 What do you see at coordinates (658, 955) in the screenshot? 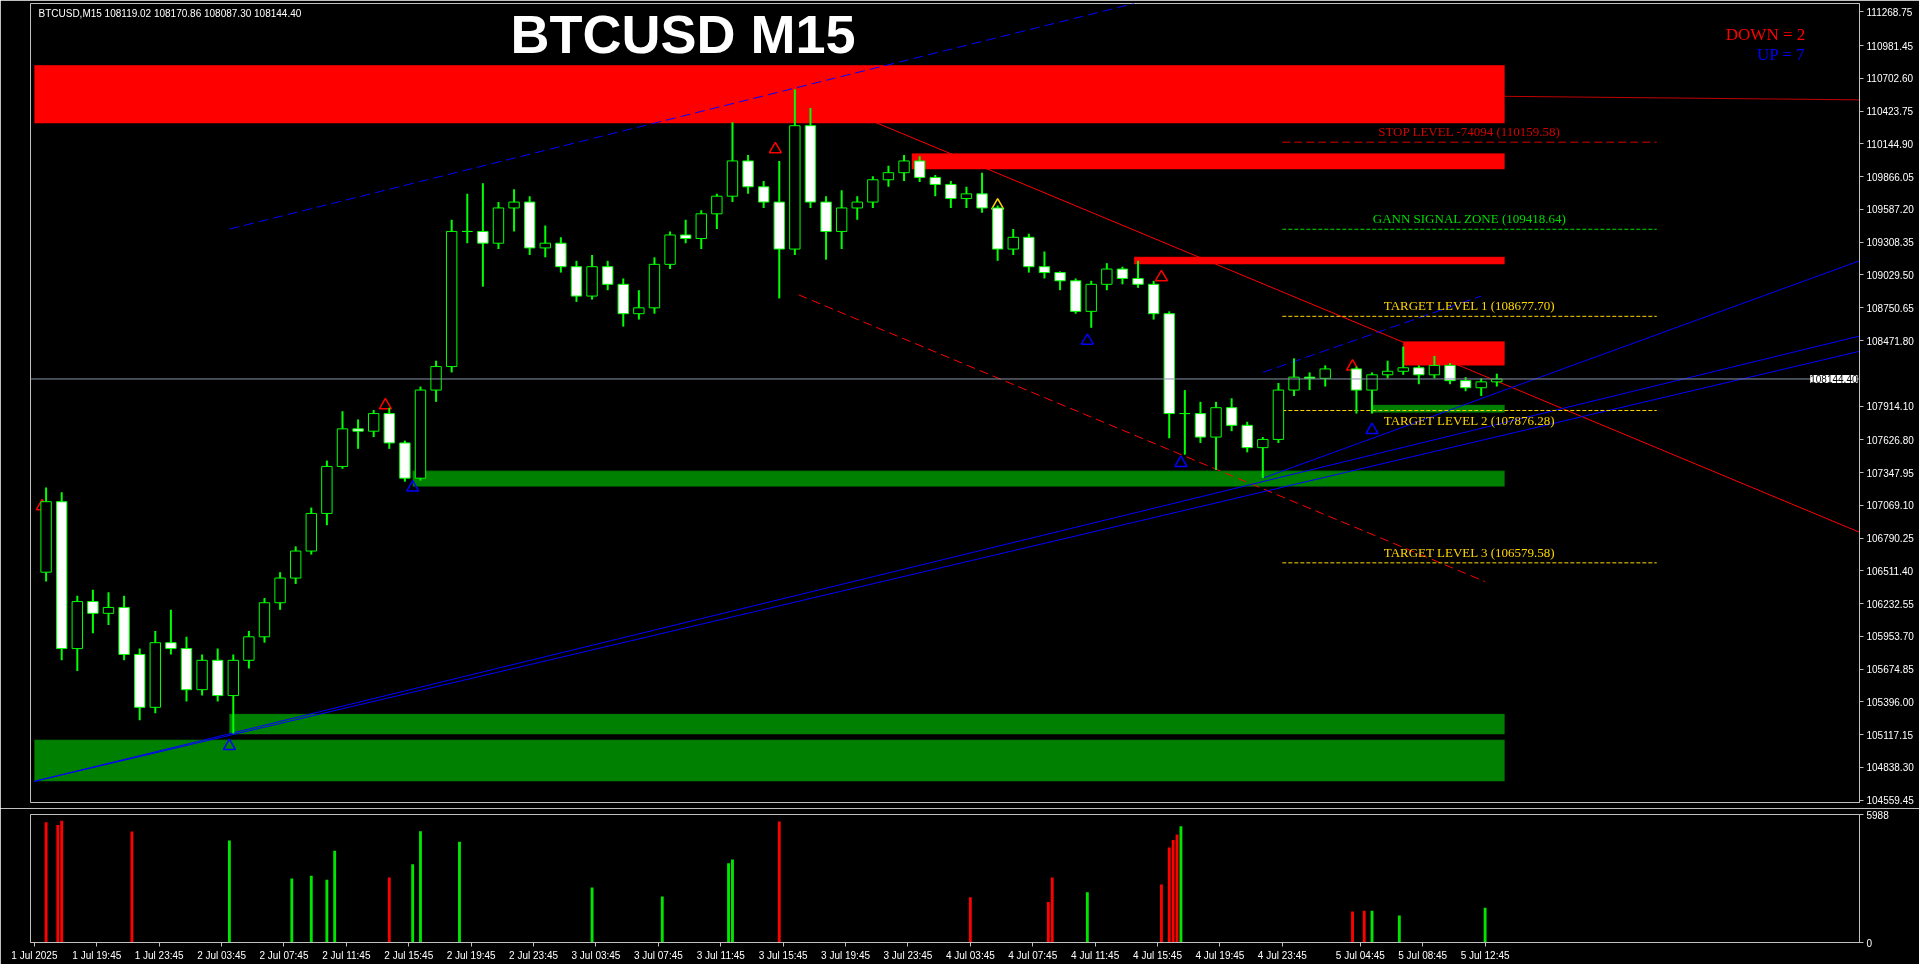
I see `x-tick-label: 3 Jul 07:45` at bounding box center [658, 955].